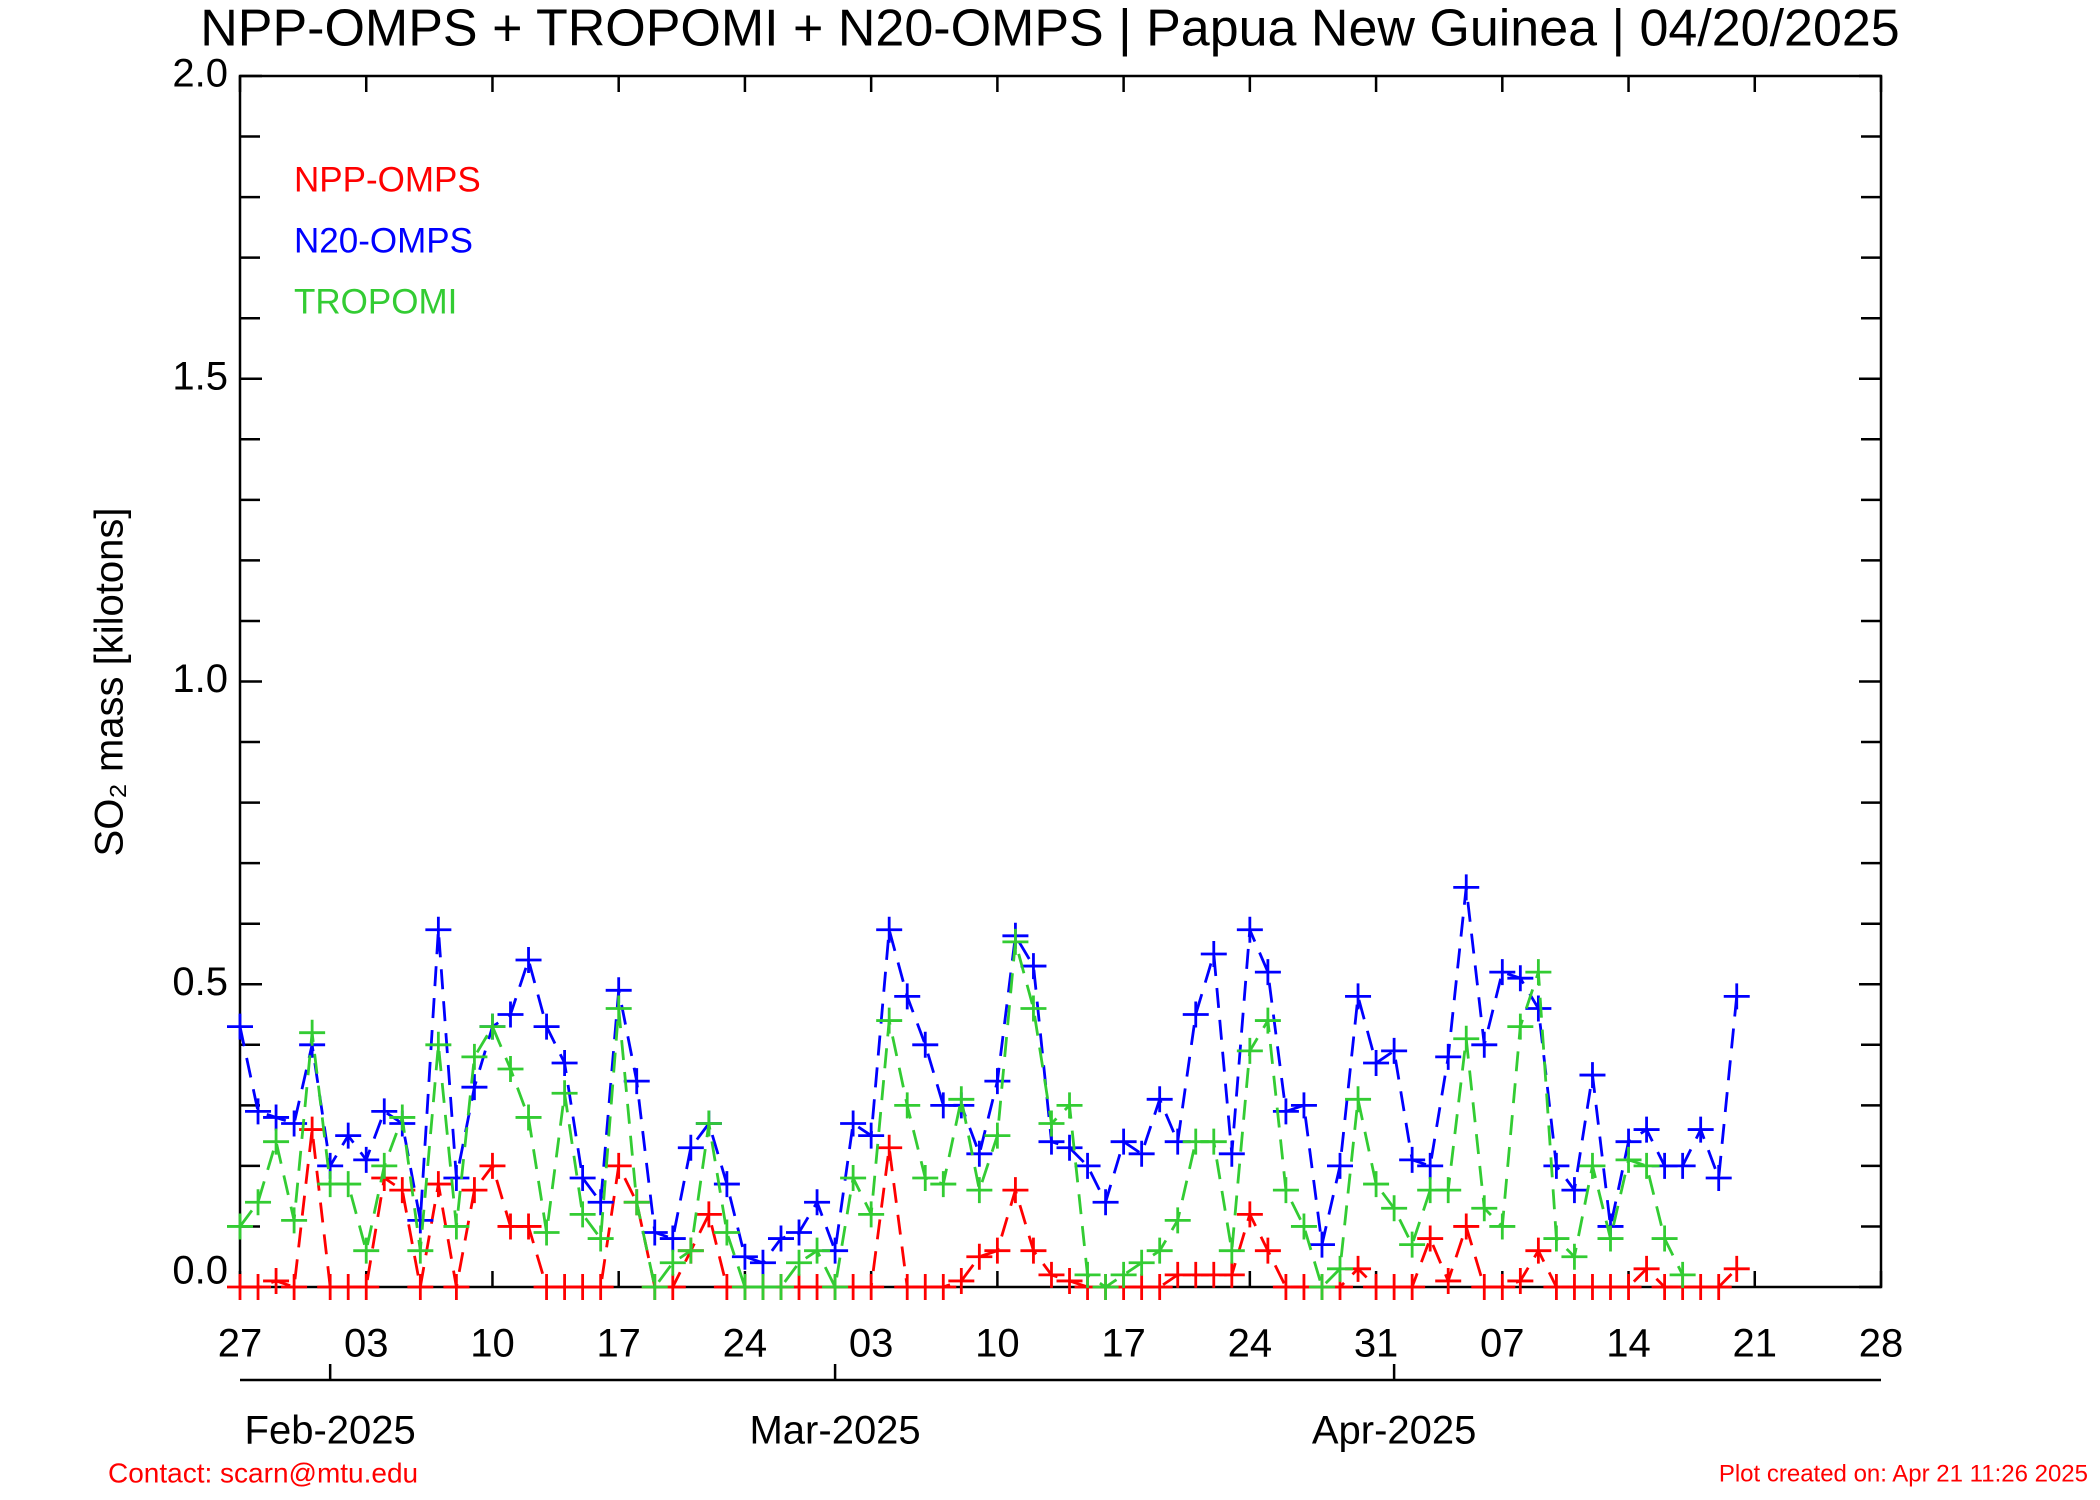 The height and width of the screenshot is (1500, 2100). I want to click on legend-entry: TROPOMI, so click(375, 301).